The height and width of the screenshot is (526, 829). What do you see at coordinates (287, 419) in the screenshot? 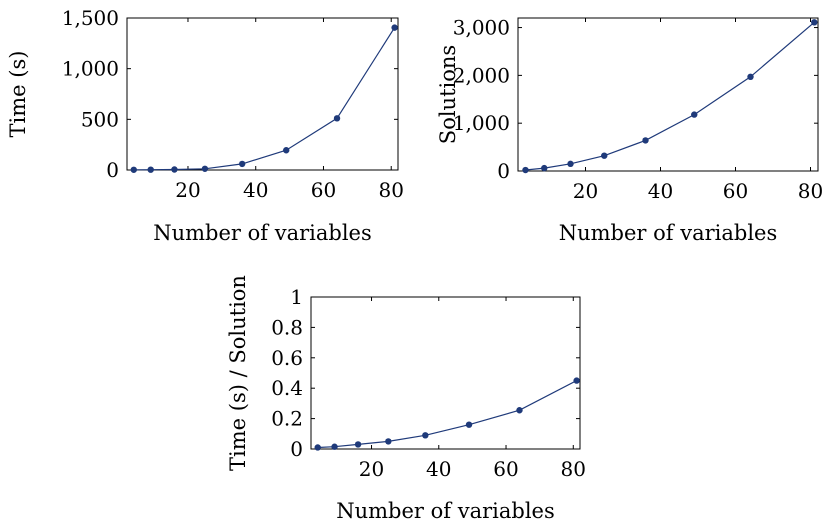
I see `y-tick-label: 0.2` at bounding box center [287, 419].